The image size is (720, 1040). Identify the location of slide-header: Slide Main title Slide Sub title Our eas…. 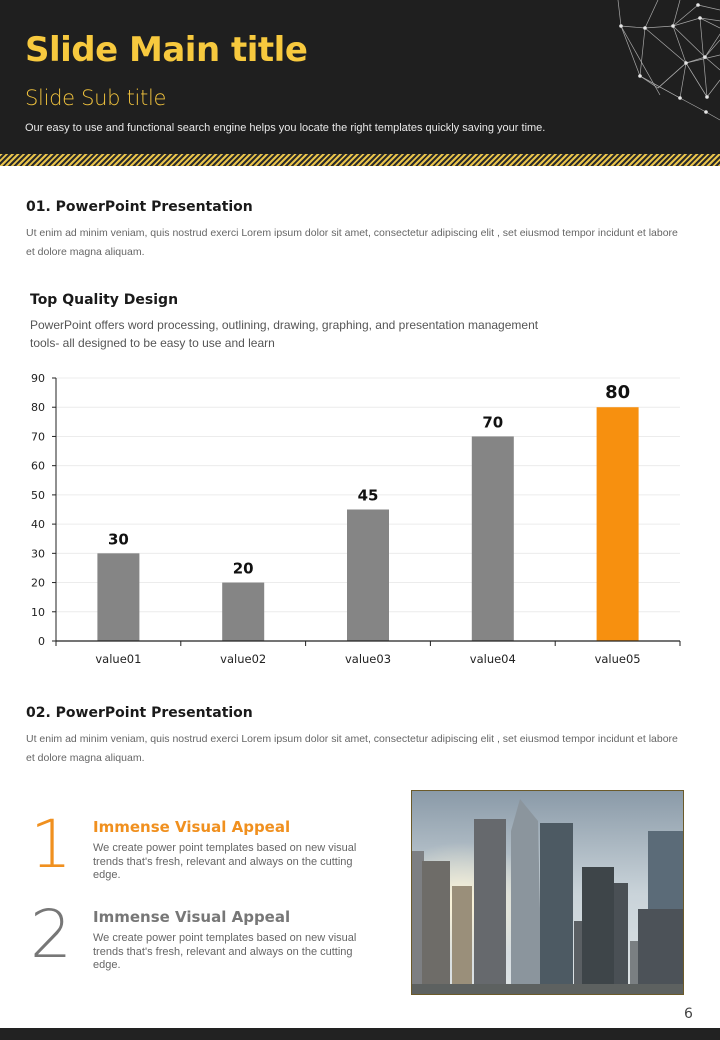
(360, 77).